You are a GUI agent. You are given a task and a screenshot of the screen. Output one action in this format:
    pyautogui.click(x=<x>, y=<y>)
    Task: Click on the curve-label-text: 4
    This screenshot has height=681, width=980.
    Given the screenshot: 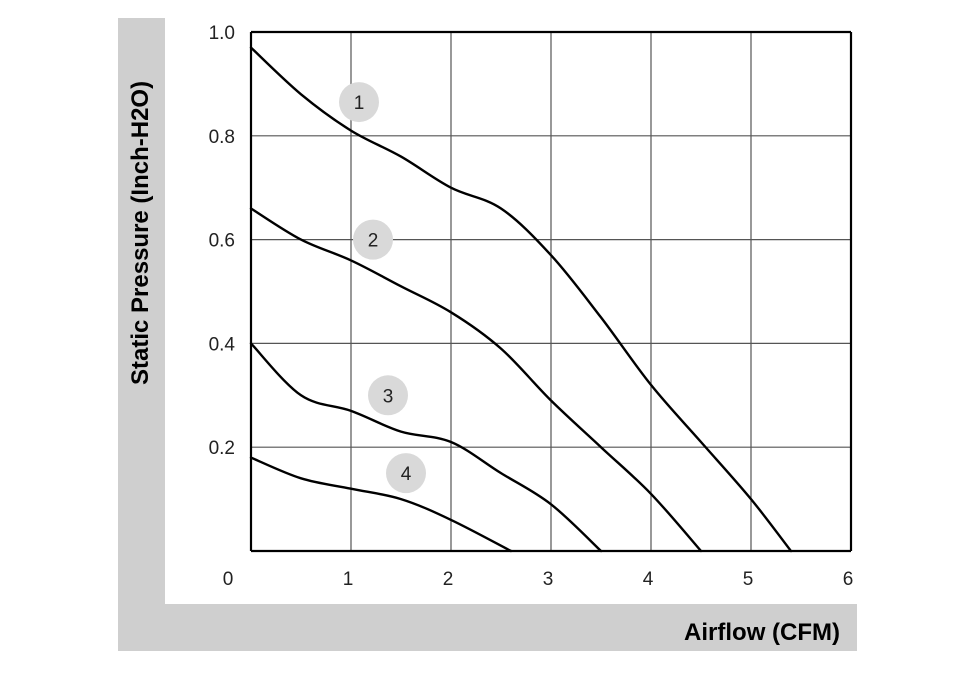 What is the action you would take?
    pyautogui.click(x=406, y=474)
    